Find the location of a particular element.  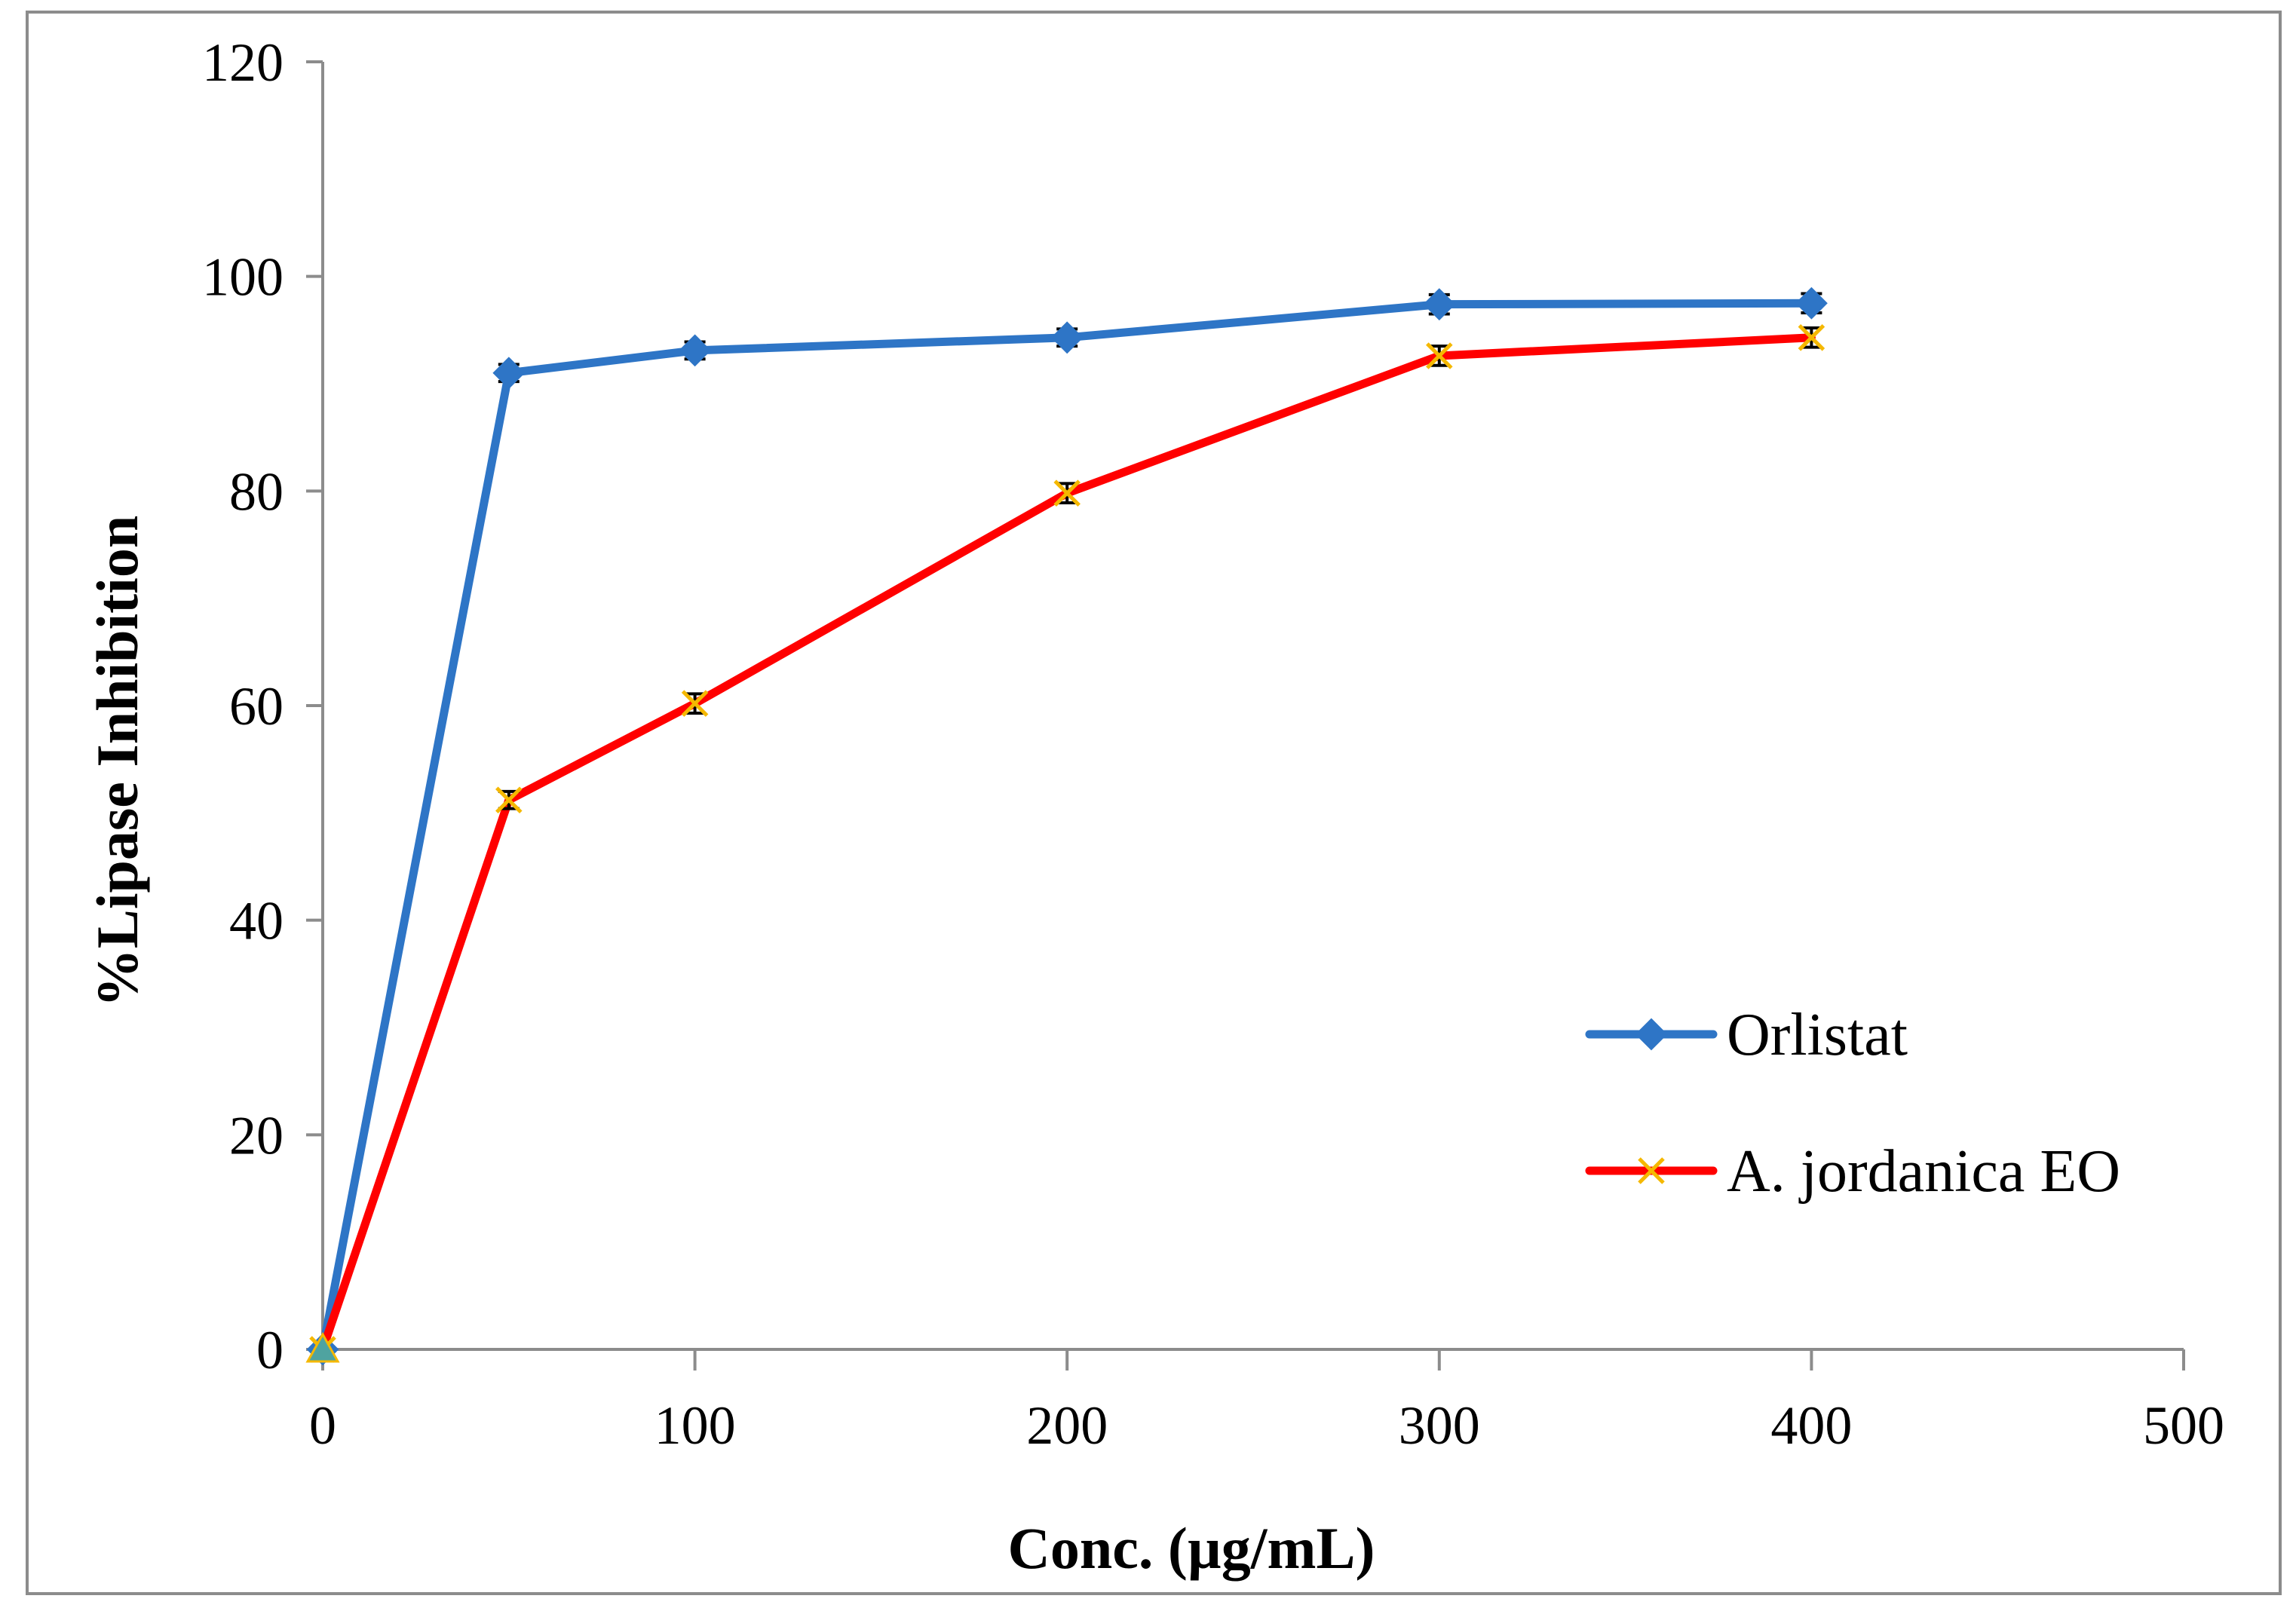

legend-item: Orlistat is located at coordinates (1746, 1035).